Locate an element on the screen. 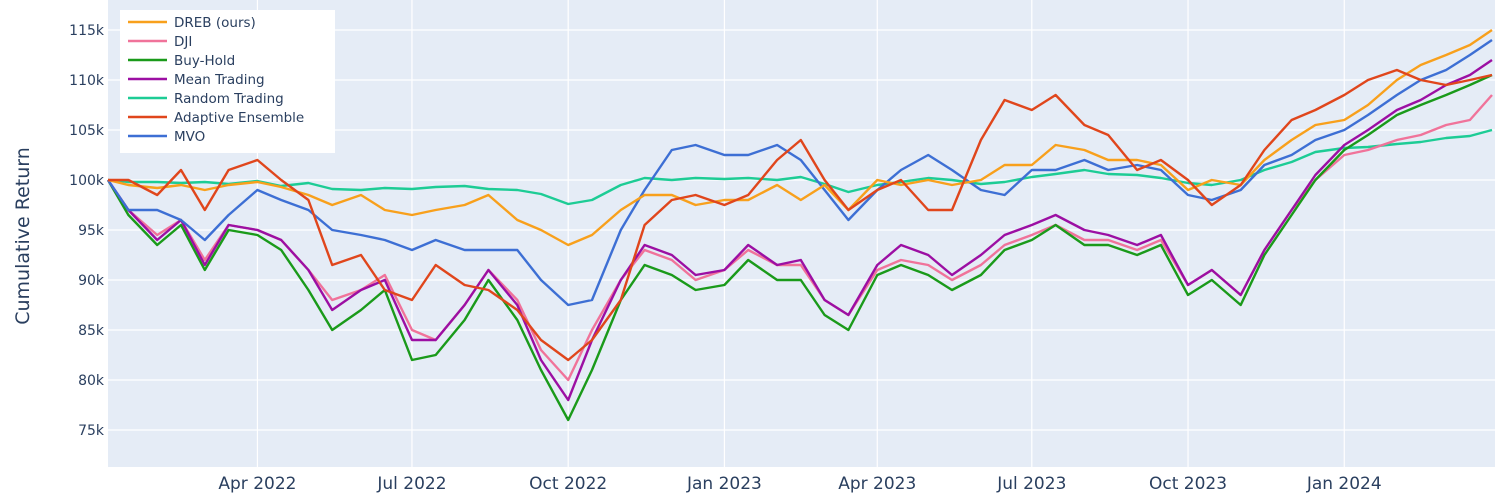 This screenshot has height=502, width=1503. legend-label: Buy-Hold is located at coordinates (204, 61).